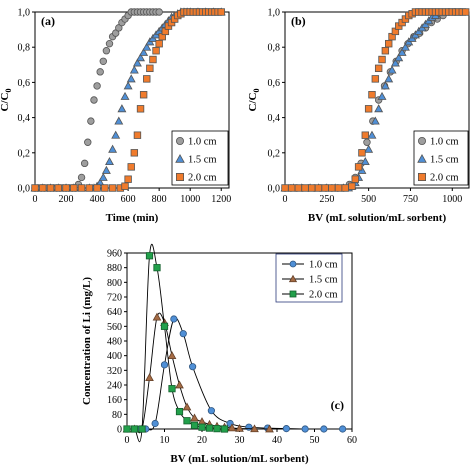  Describe the element at coordinates (274, 48) in the screenshot. I see `y-tick-label: 0,8` at that location.